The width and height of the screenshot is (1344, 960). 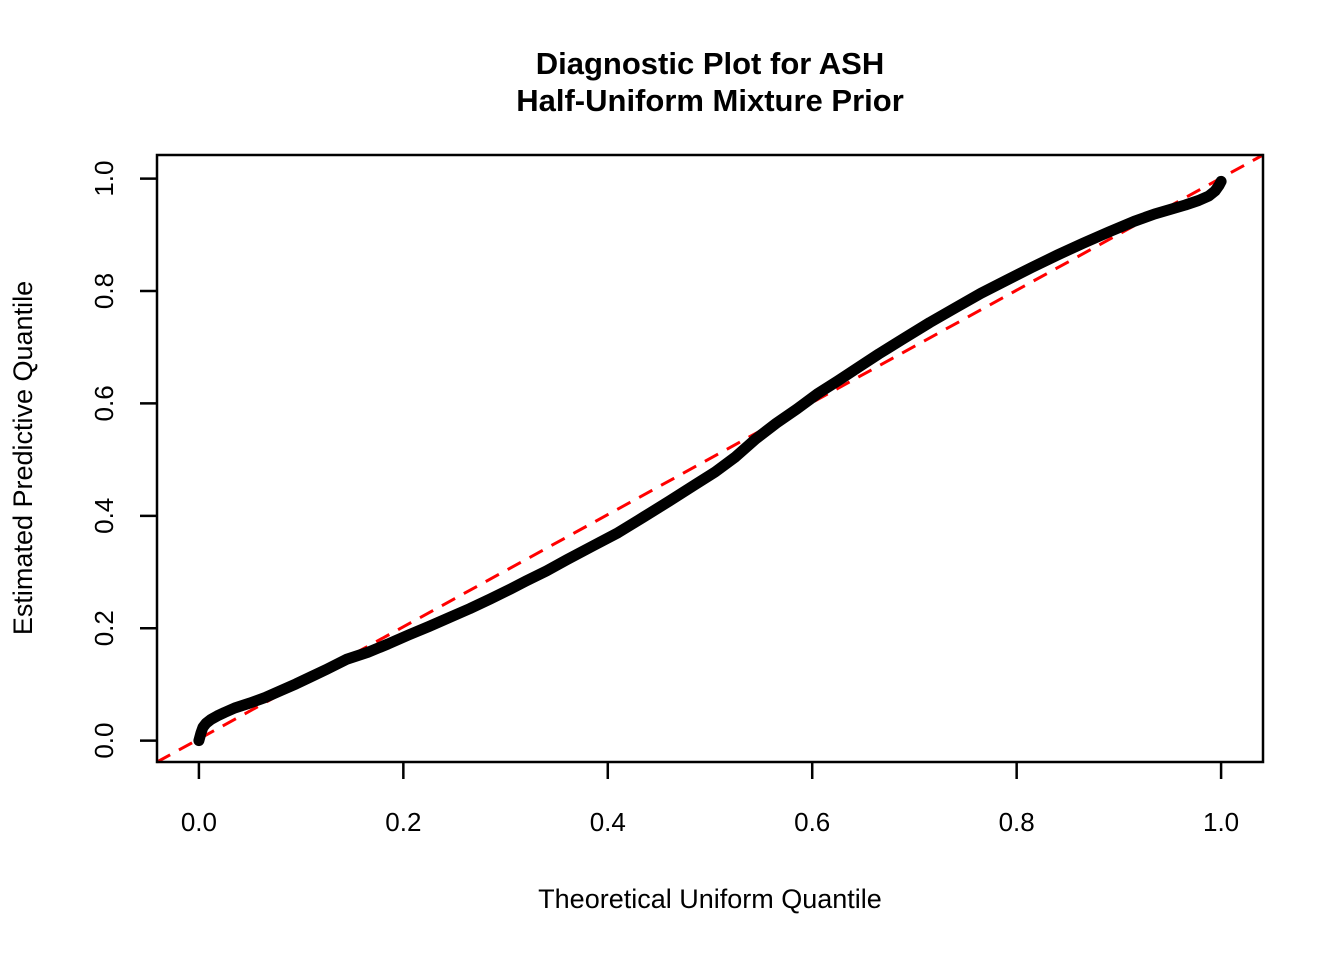 What do you see at coordinates (710, 899) in the screenshot?
I see `x-axis-label: Theoretical Uniform Quantile` at bounding box center [710, 899].